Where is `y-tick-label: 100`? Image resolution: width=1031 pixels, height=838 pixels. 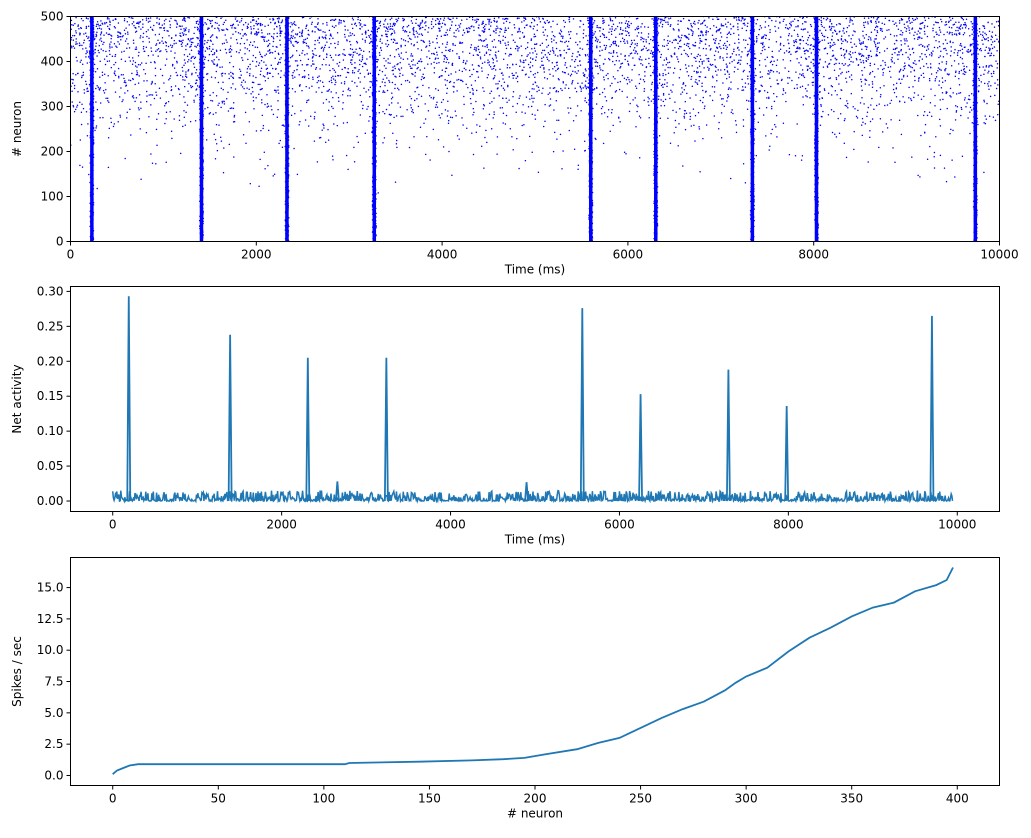
y-tick-label: 100 is located at coordinates (52, 197).